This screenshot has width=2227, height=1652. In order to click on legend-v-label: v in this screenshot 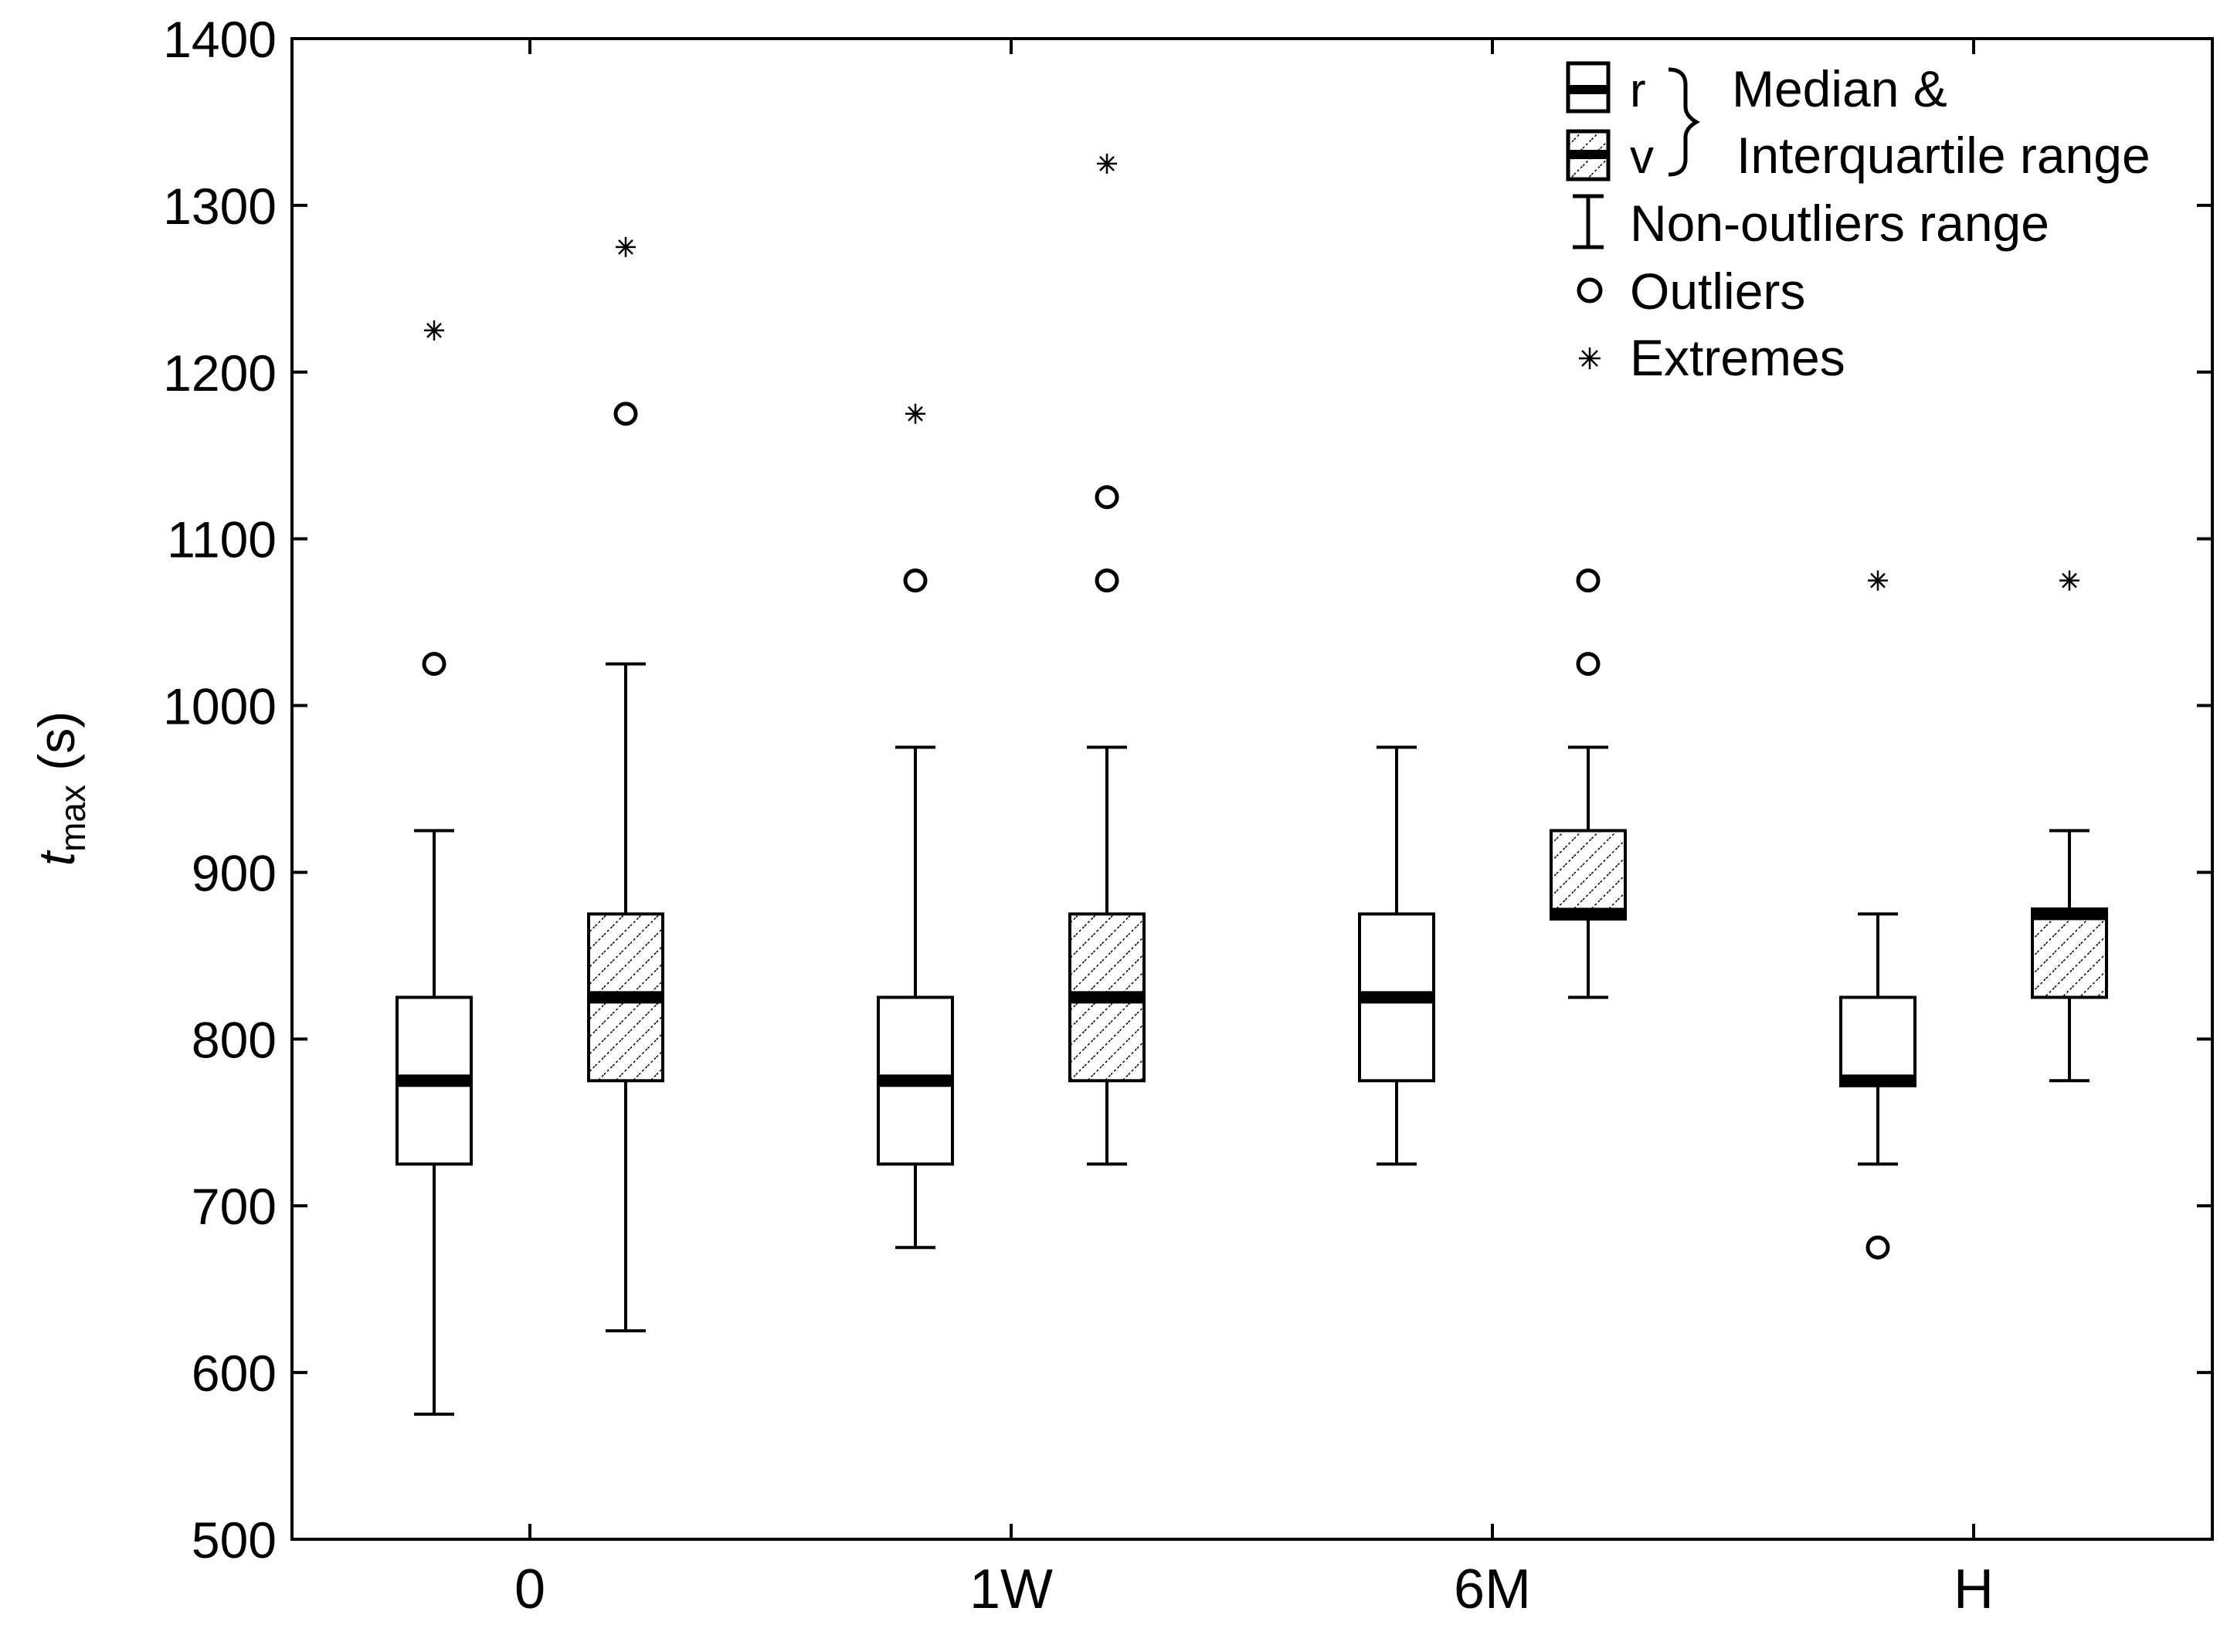, I will do `click(1642, 157)`.